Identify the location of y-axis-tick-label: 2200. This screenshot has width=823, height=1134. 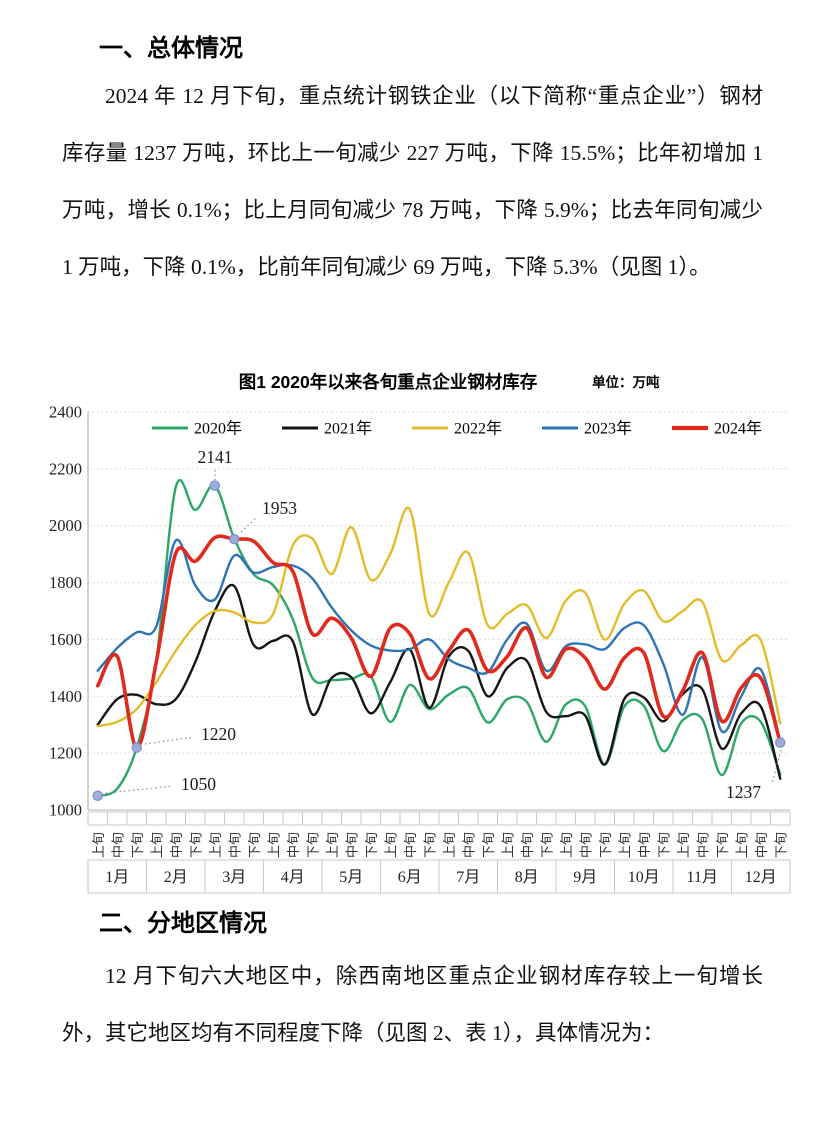
(65, 468).